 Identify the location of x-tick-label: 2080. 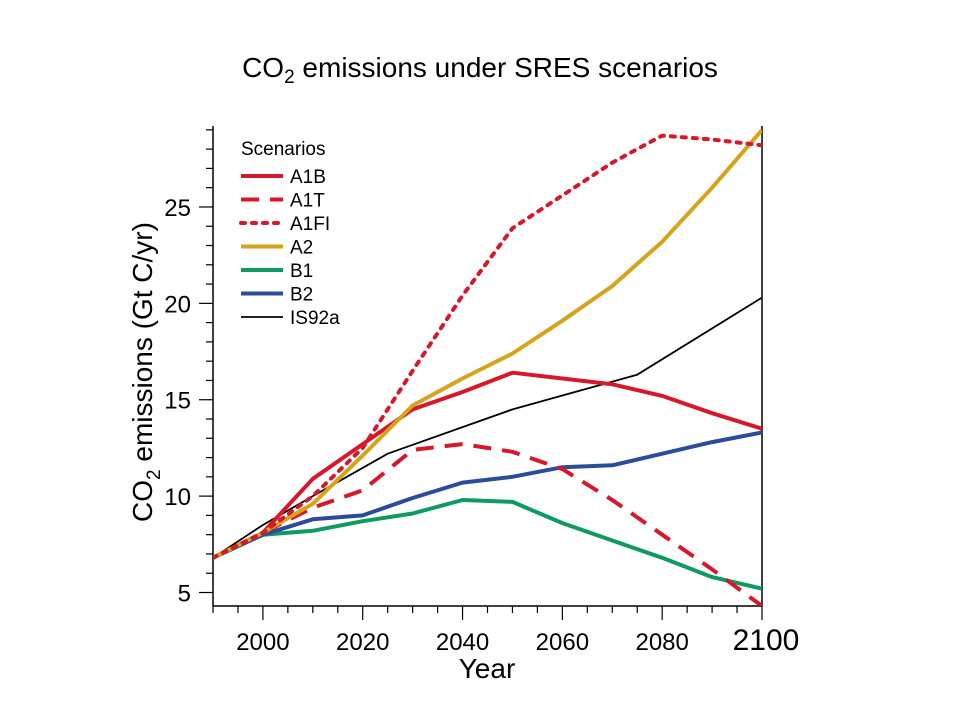
(661, 642).